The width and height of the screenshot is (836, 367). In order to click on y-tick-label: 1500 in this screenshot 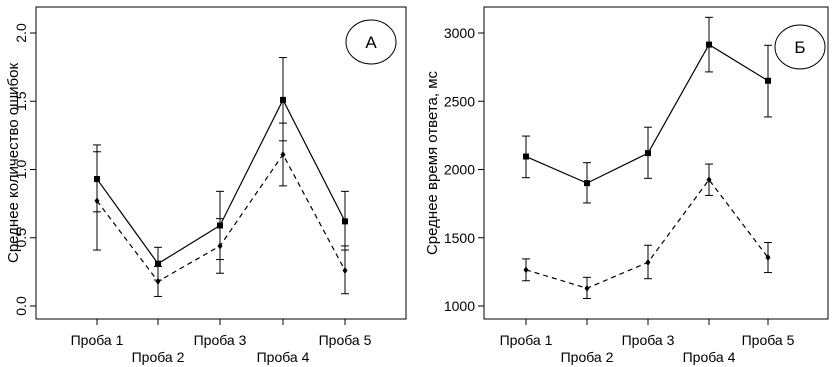, I will do `click(459, 238)`.